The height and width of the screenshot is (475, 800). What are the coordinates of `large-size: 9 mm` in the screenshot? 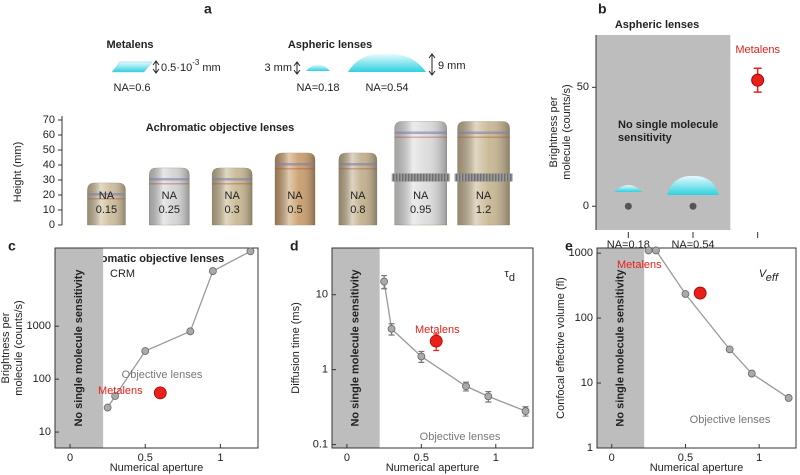 It's located at (452, 66).